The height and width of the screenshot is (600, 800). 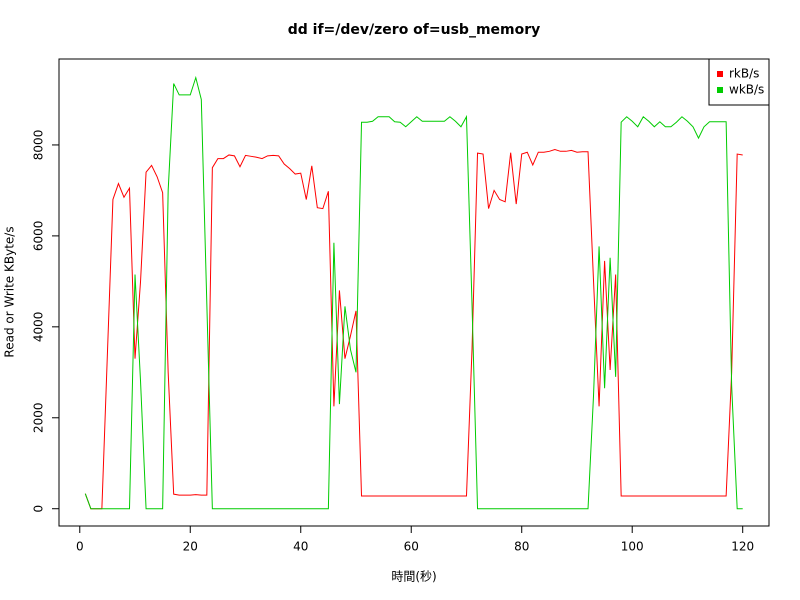 I want to click on x-tick-label: 100, so click(x=632, y=547).